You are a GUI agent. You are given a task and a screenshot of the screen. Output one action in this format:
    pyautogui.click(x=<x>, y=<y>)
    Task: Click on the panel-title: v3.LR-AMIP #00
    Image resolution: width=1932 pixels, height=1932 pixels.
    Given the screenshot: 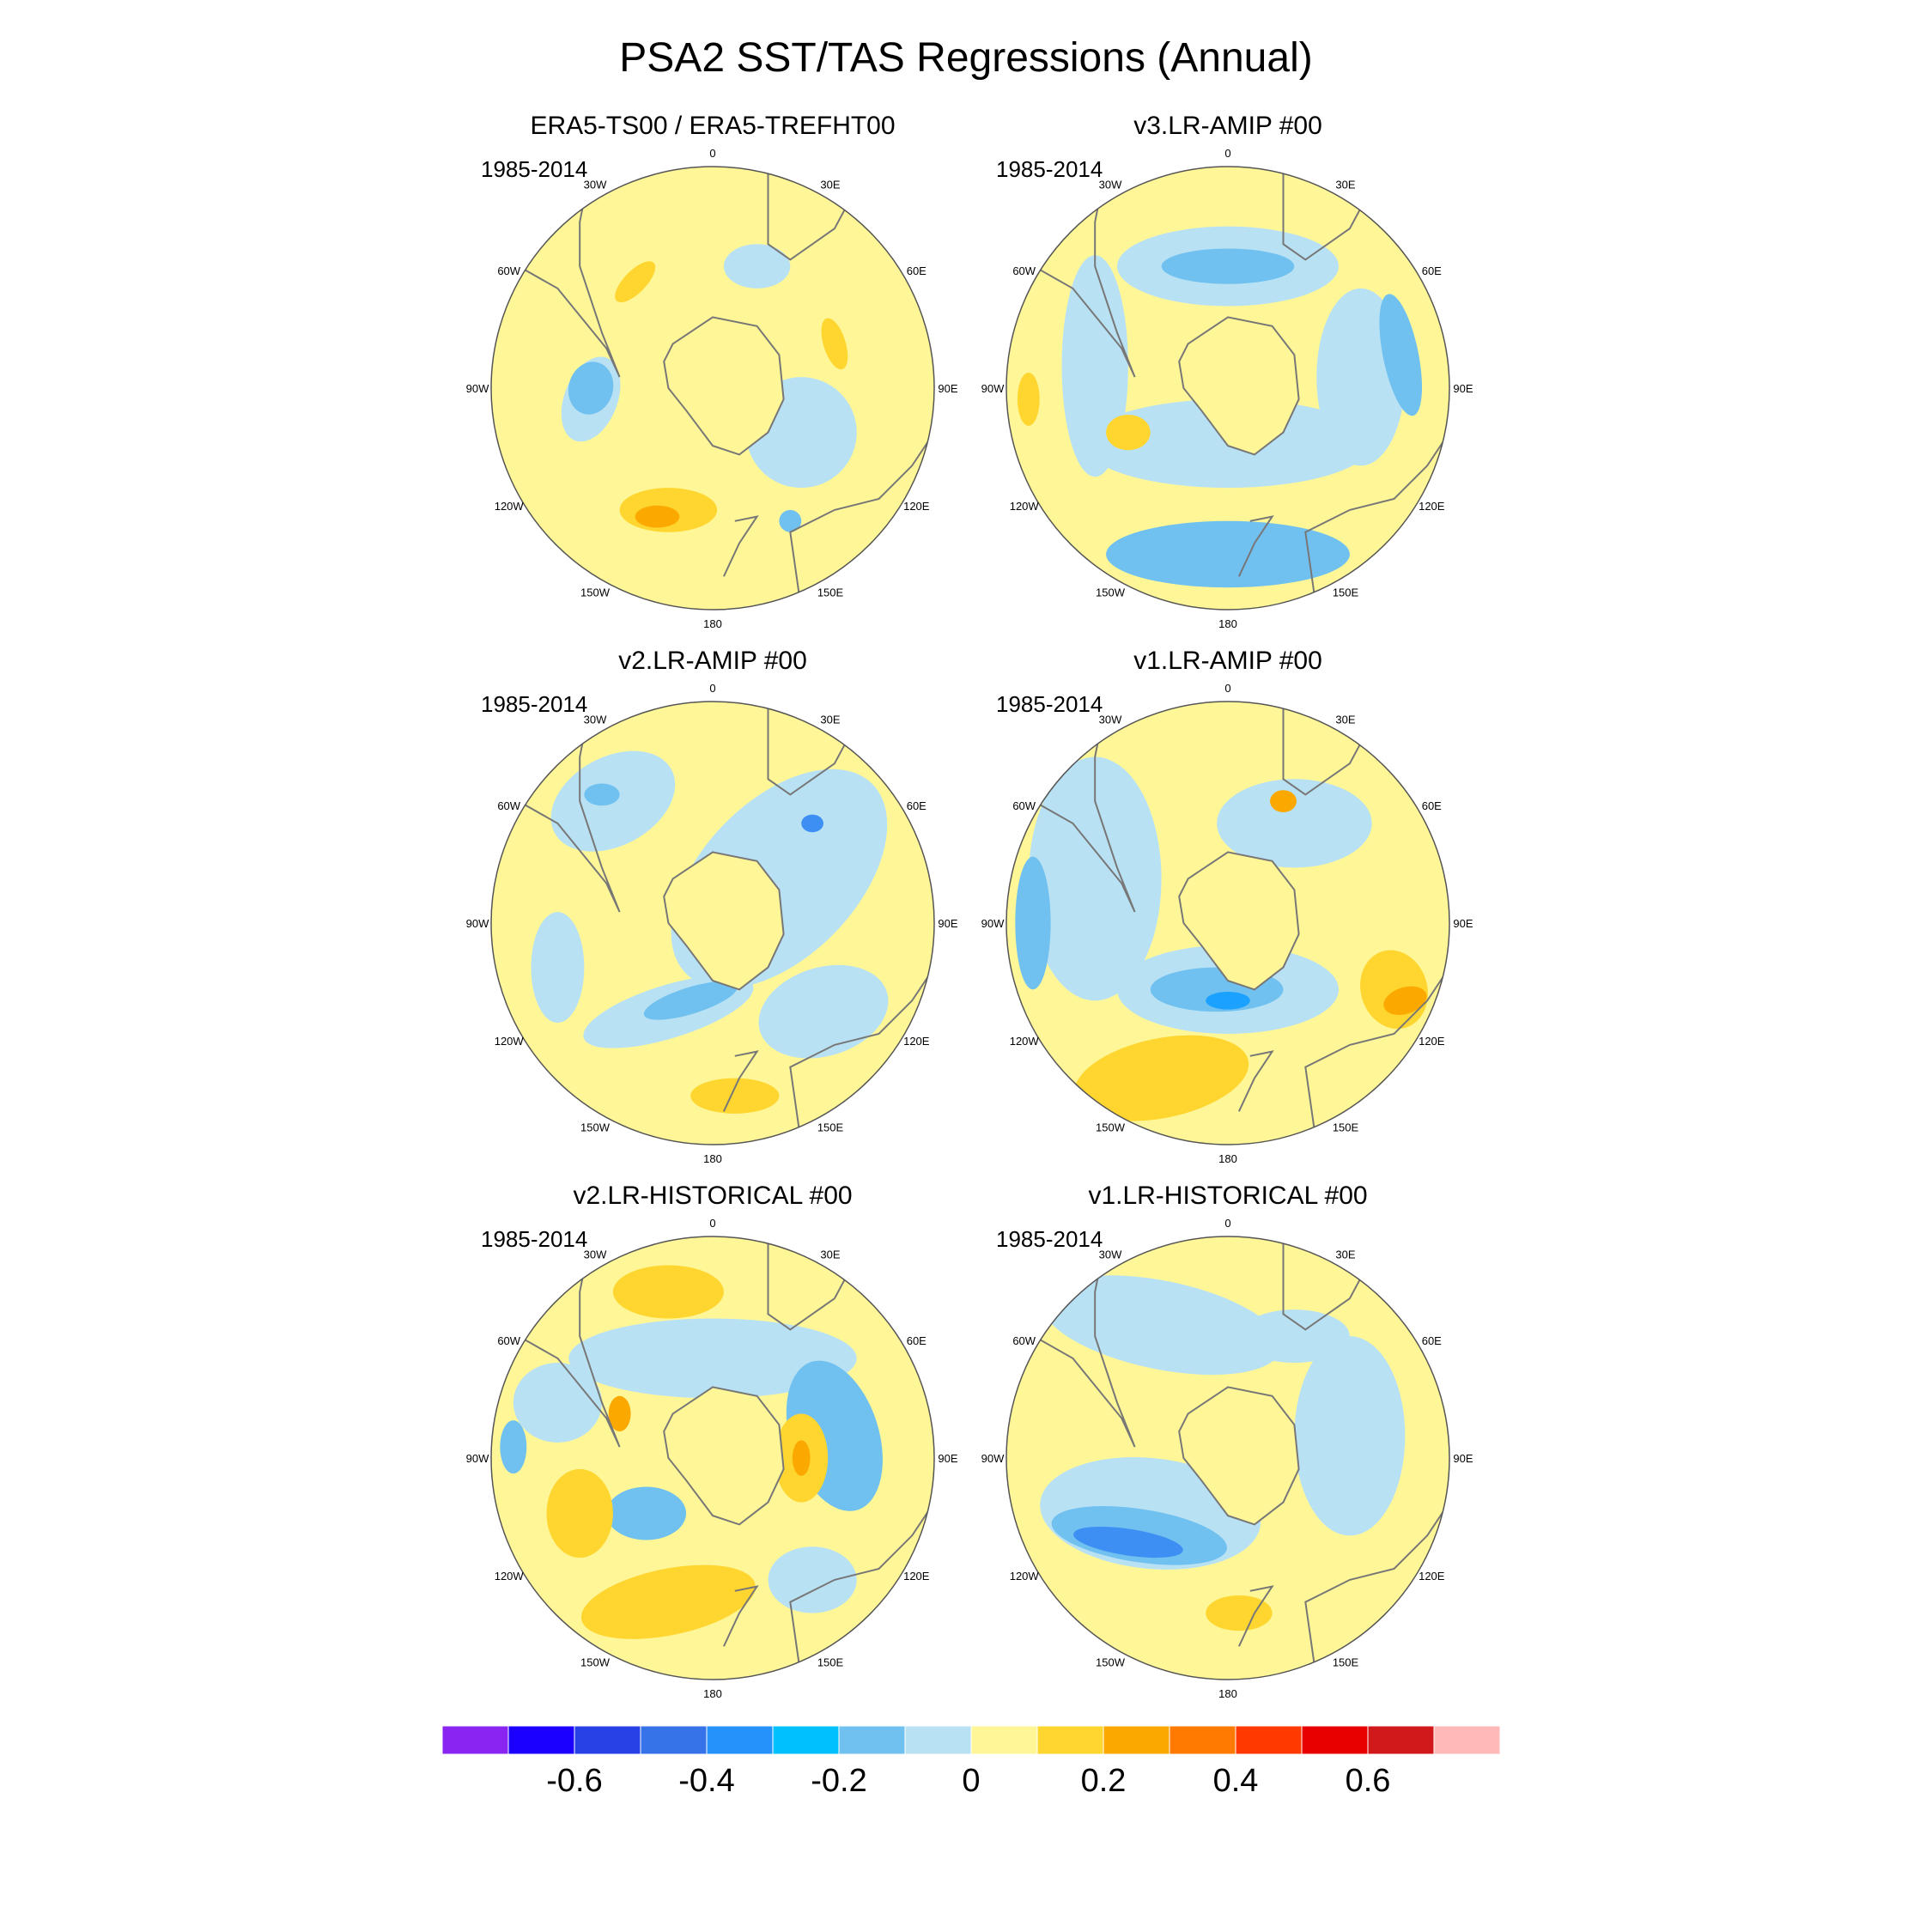 What is the action you would take?
    pyautogui.click(x=1228, y=126)
    